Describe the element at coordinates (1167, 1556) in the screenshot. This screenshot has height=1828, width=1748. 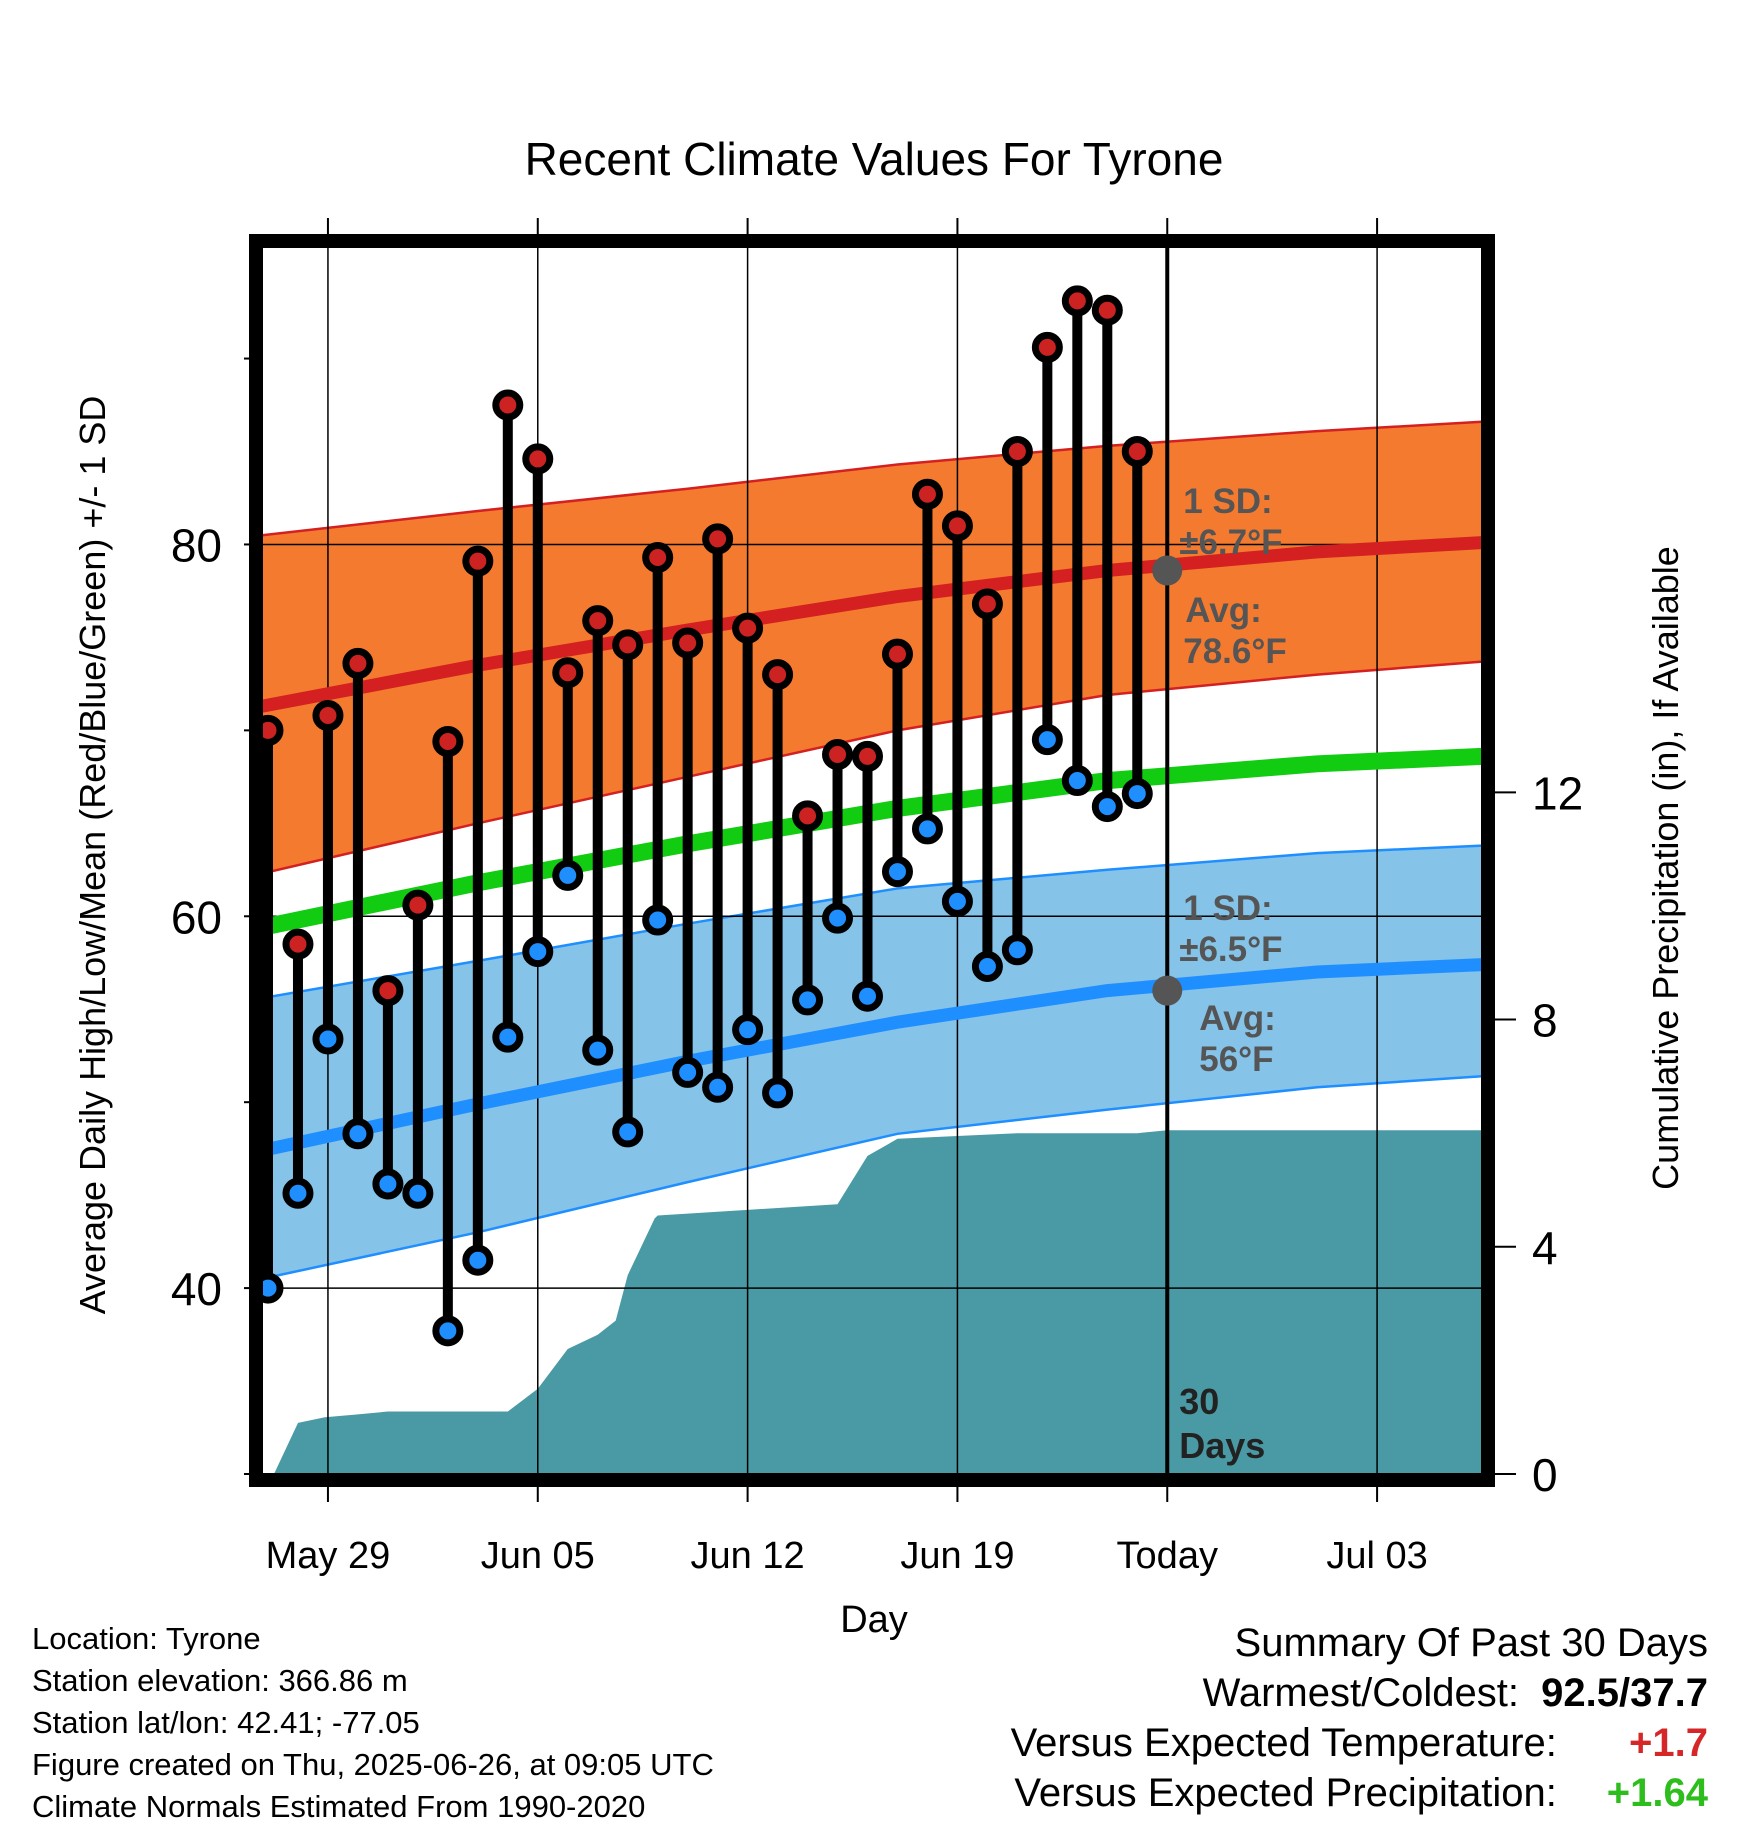
I see `x-tick-label: Today` at that location.